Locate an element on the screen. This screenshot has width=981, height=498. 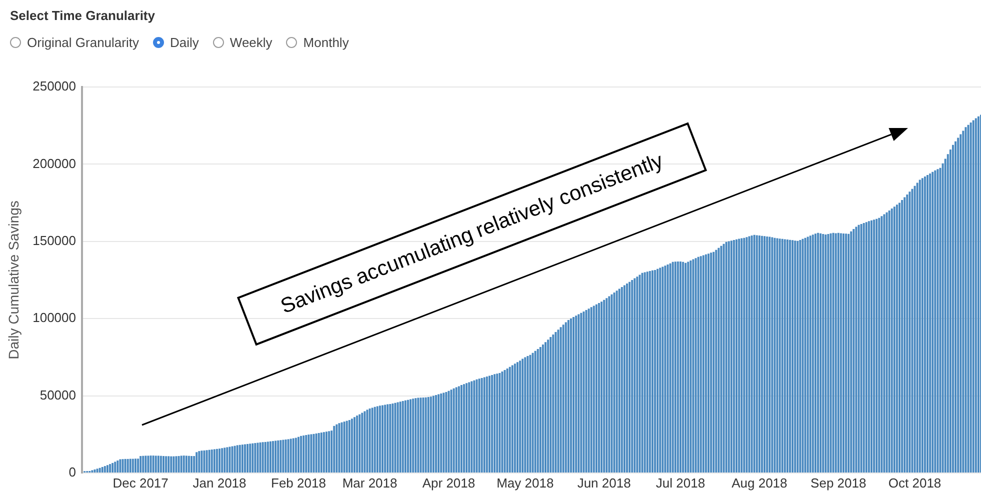
y-tick-label: 150000 is located at coordinates (54, 240).